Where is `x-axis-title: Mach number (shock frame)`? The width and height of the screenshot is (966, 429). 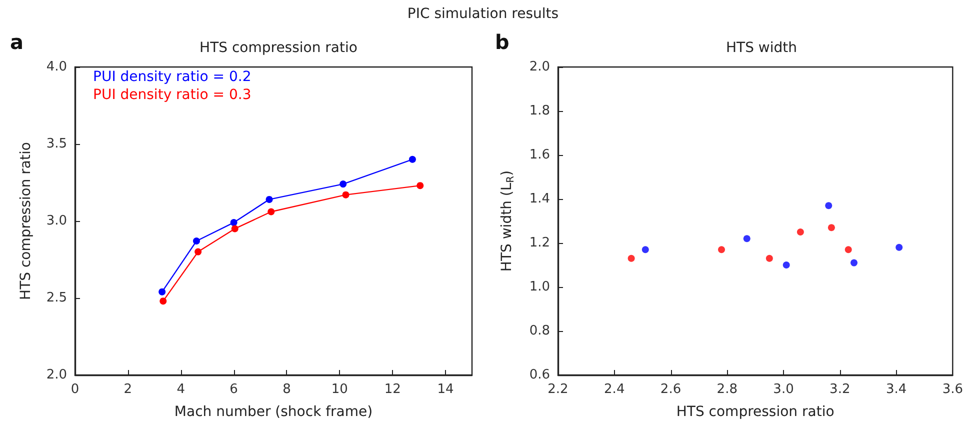 x-axis-title: Mach number (shock frame) is located at coordinates (273, 412).